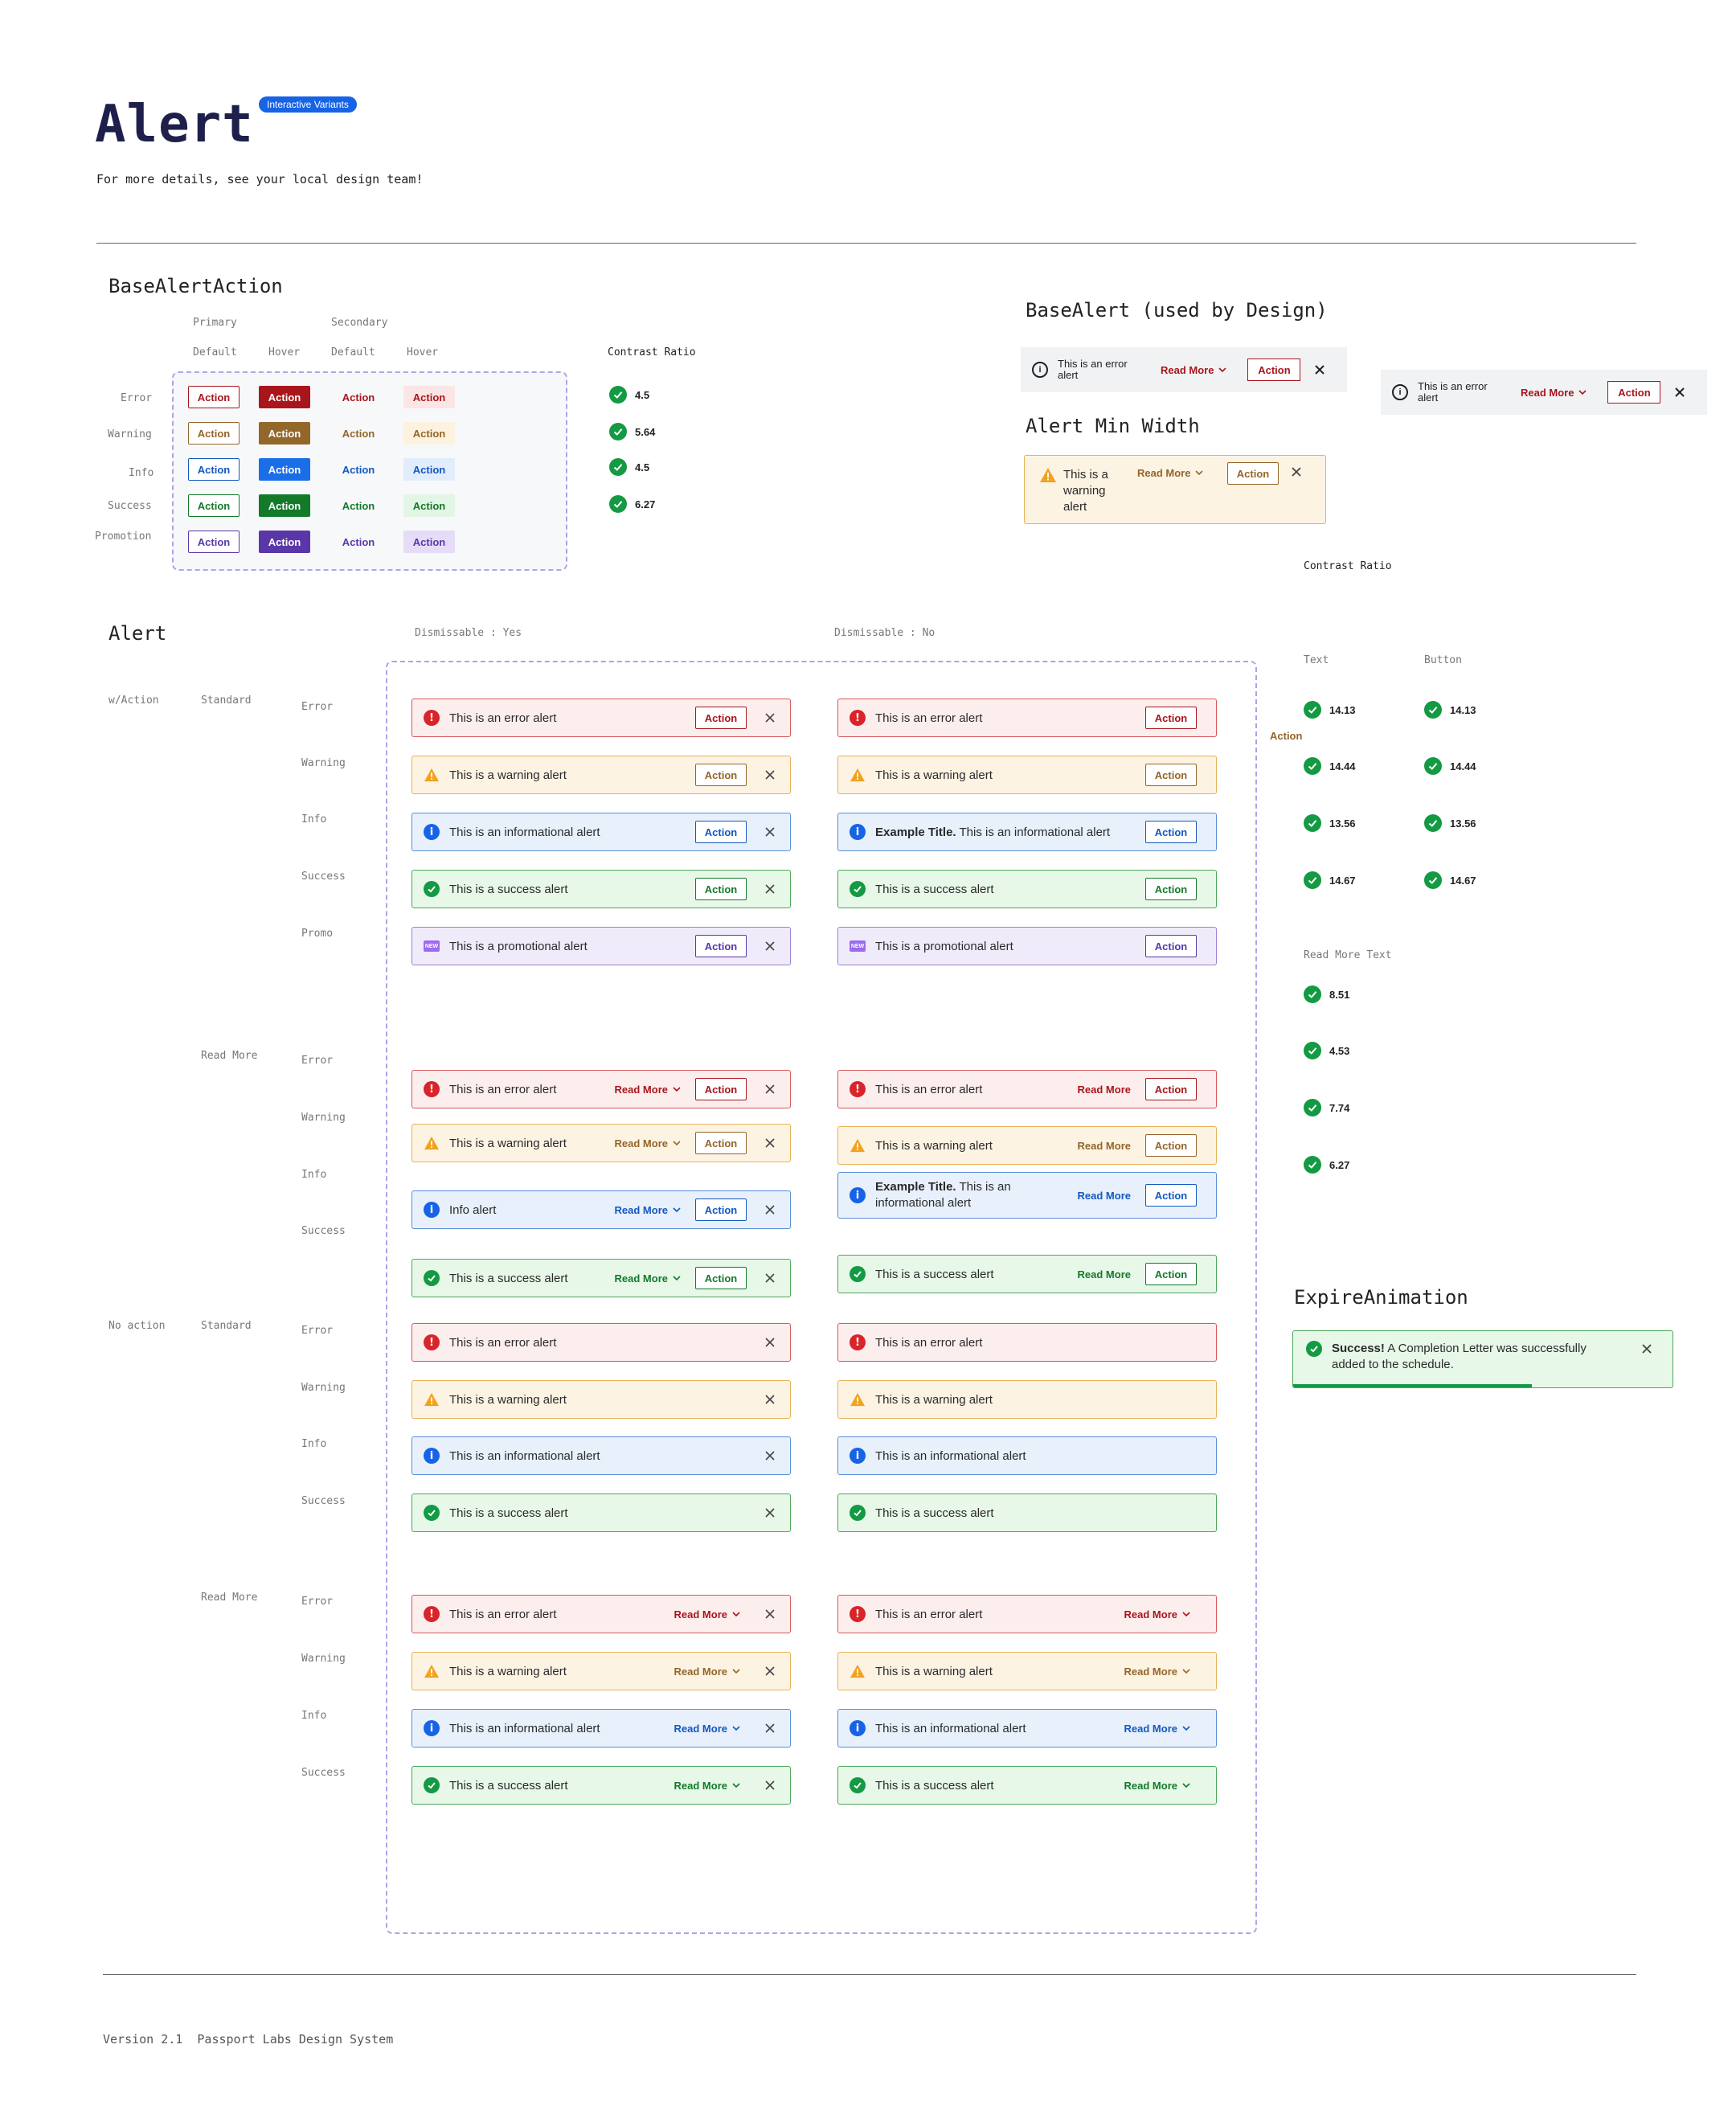 This screenshot has height=2106, width=1736. What do you see at coordinates (1170, 473) in the screenshot?
I see `min-width-read-more: Read More` at bounding box center [1170, 473].